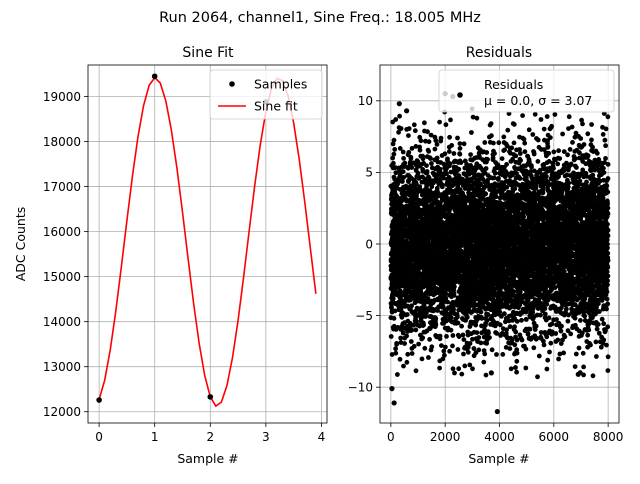 Image resolution: width=640 pixels, height=484 pixels. What do you see at coordinates (62, 322) in the screenshot?
I see `y-tick-label: 14000` at bounding box center [62, 322].